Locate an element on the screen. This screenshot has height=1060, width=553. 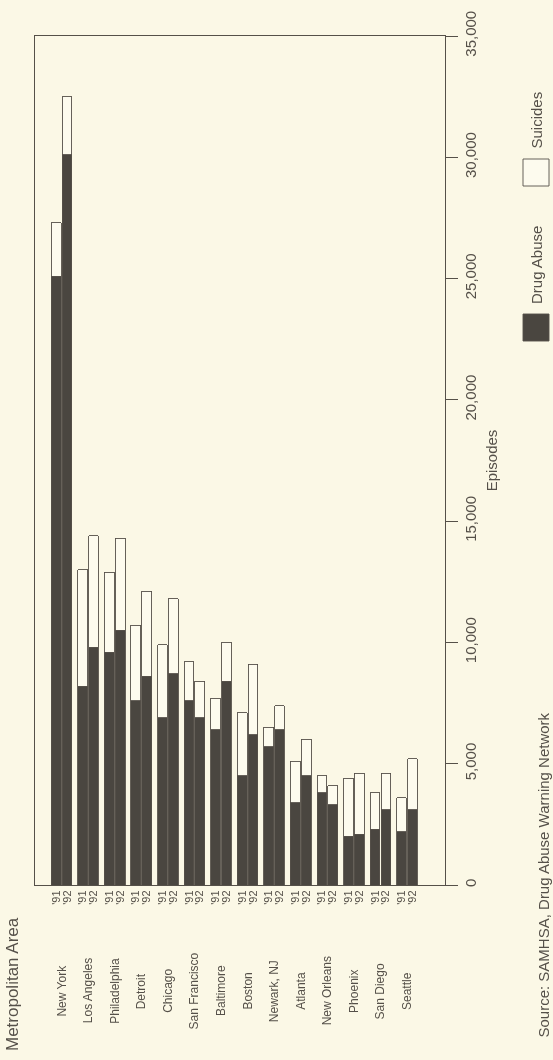
text: San Diego is located at coordinates (380, 991).